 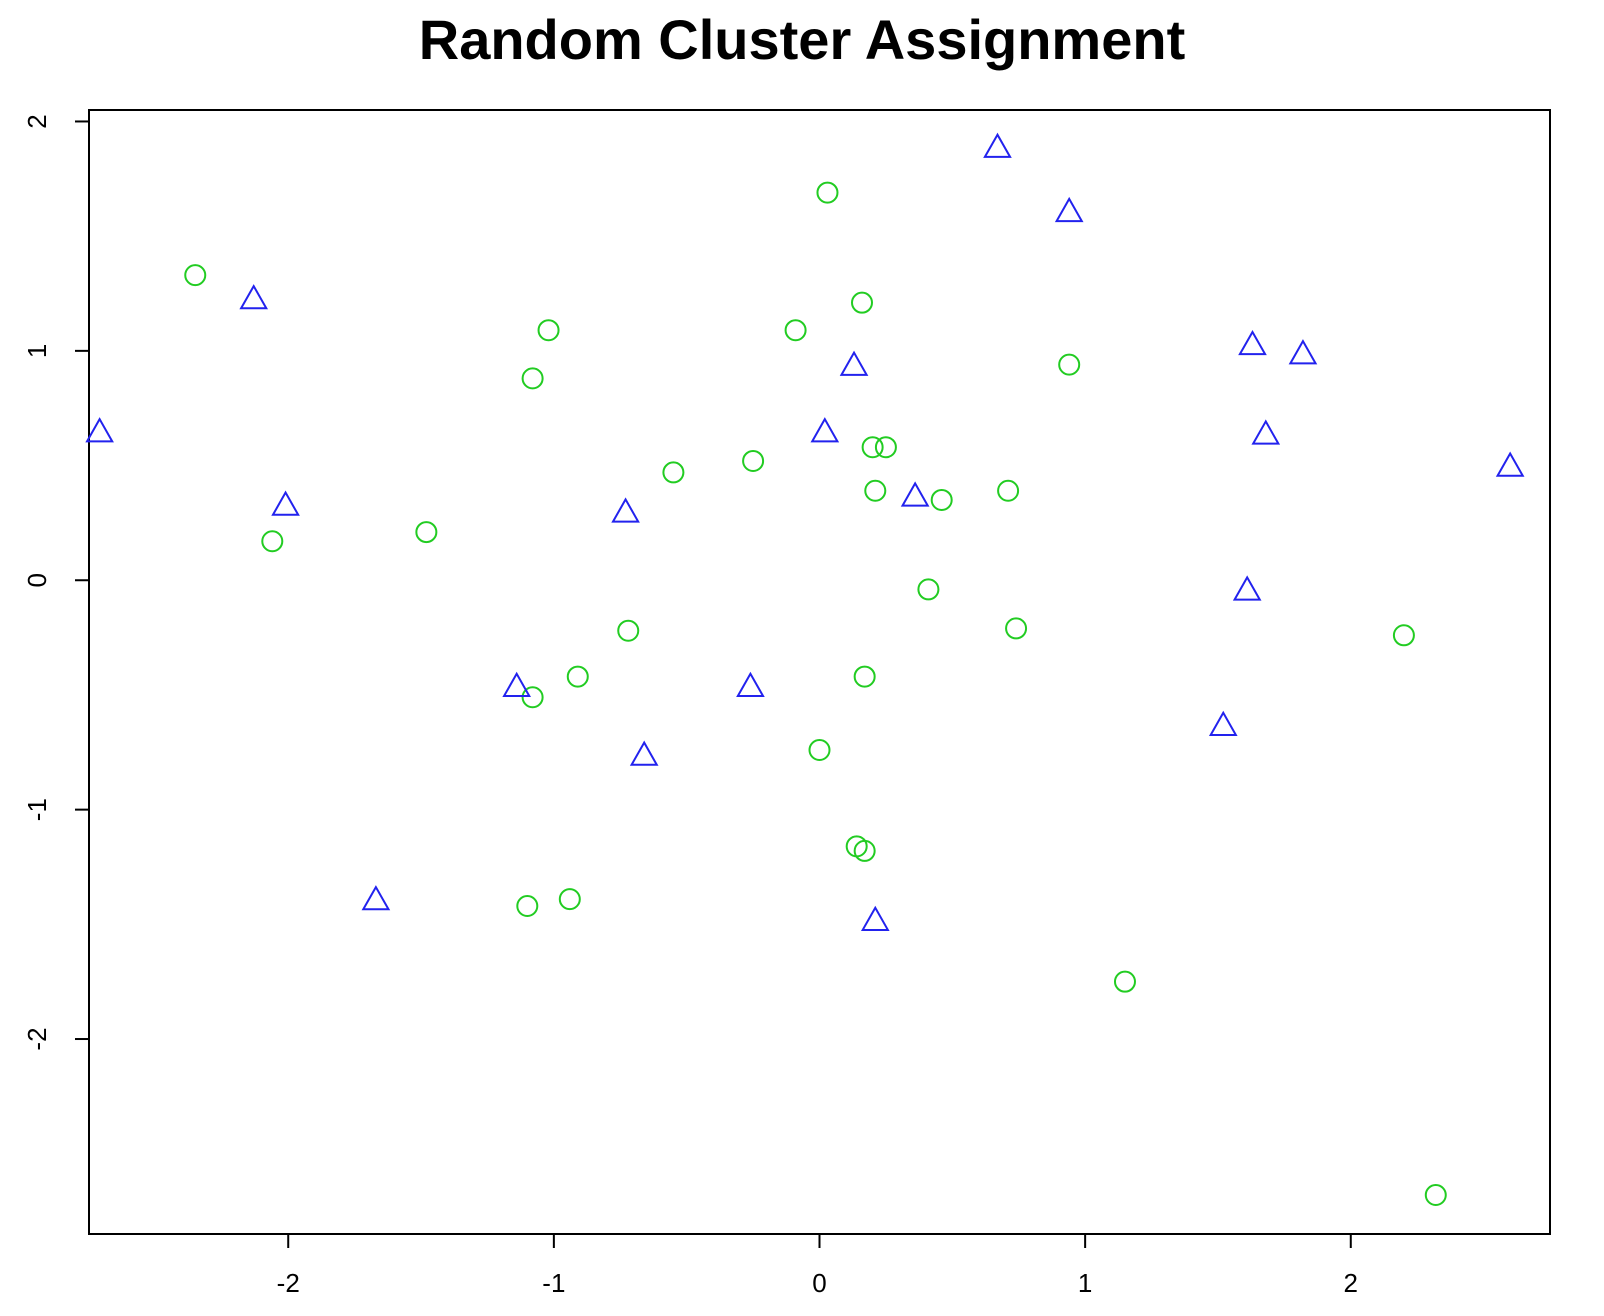 What do you see at coordinates (802, 39) in the screenshot?
I see `chart-title: Random Cluster Assignment` at bounding box center [802, 39].